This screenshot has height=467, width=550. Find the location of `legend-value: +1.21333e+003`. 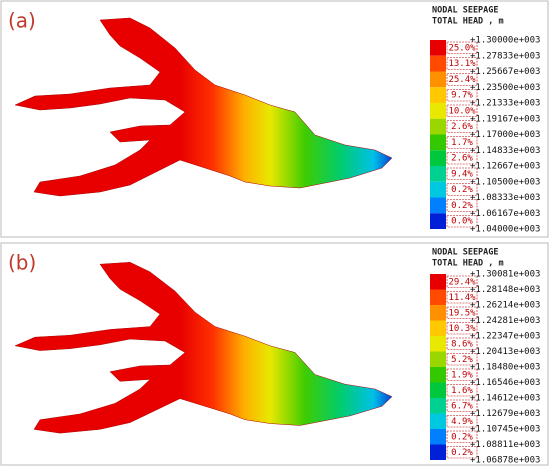

legend-value: +1.21333e+003 is located at coordinates (505, 104).